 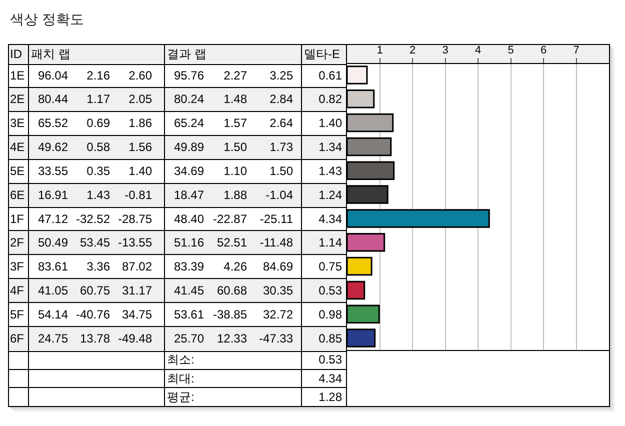 I want to click on text: 83.61, so click(x=53, y=267).